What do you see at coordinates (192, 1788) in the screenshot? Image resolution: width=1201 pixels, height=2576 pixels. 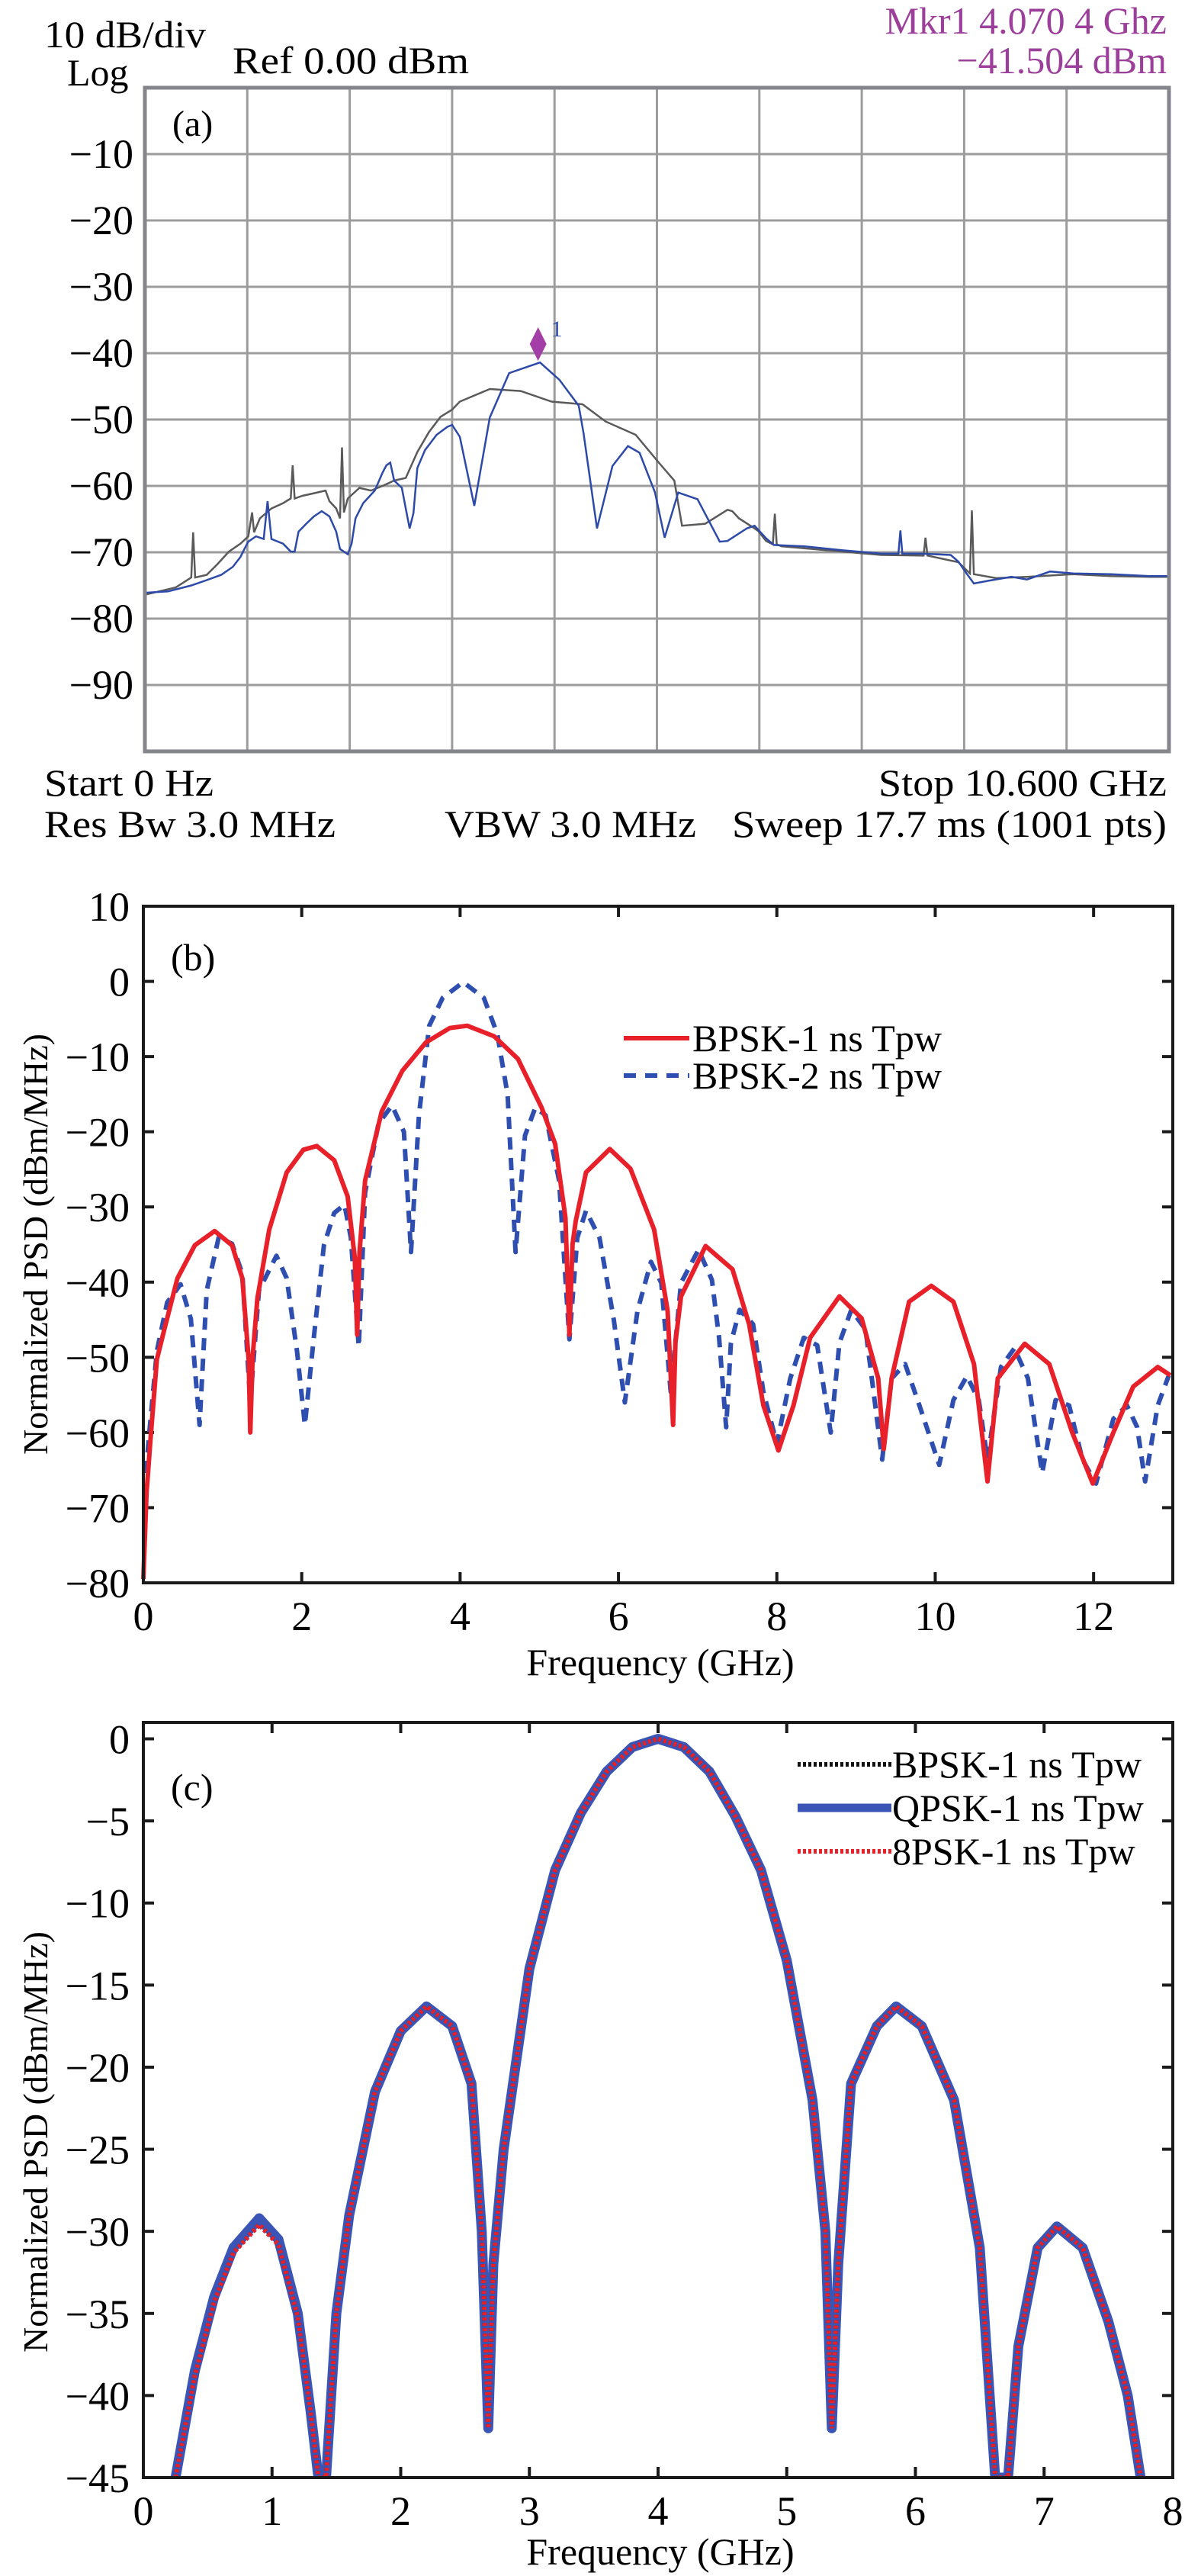 I see `panel-label-c: (c)` at bounding box center [192, 1788].